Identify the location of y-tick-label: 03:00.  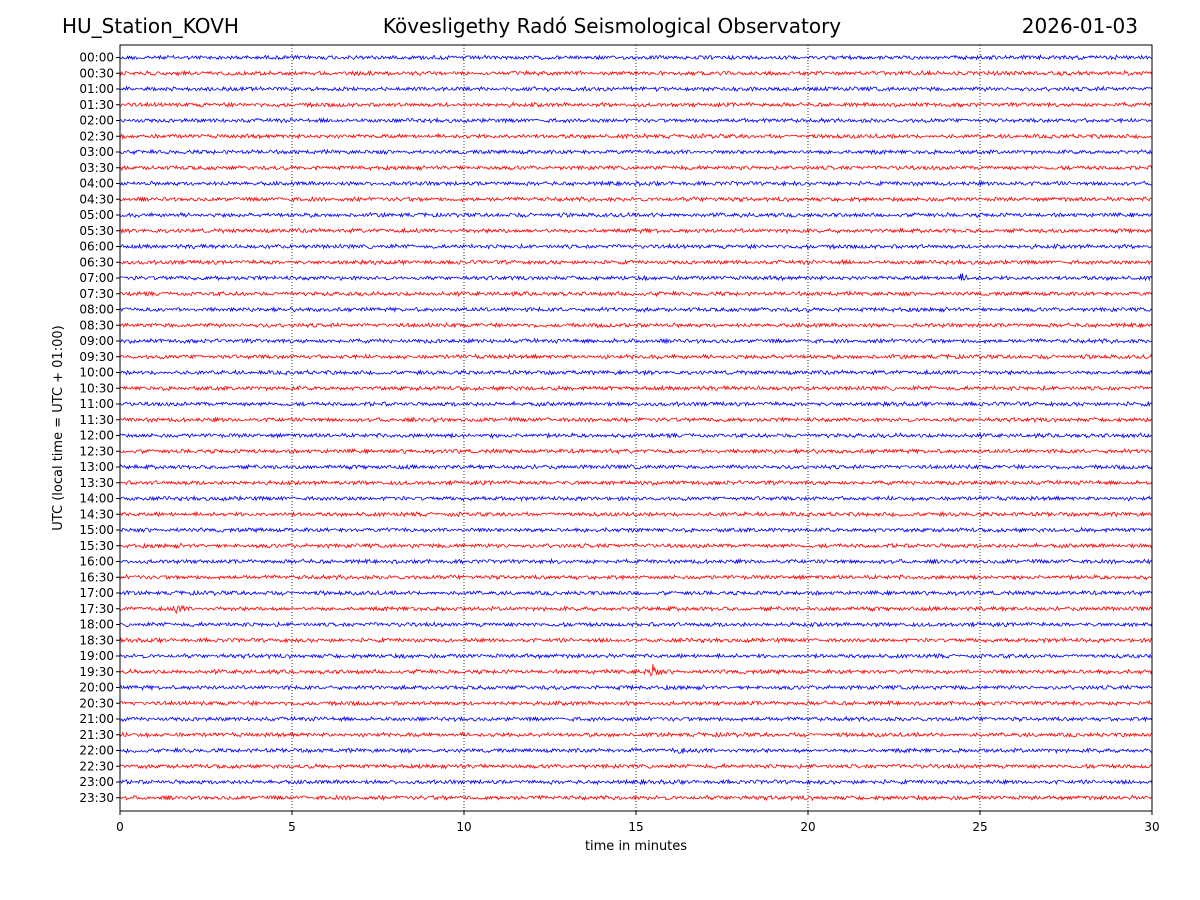
(96, 152).